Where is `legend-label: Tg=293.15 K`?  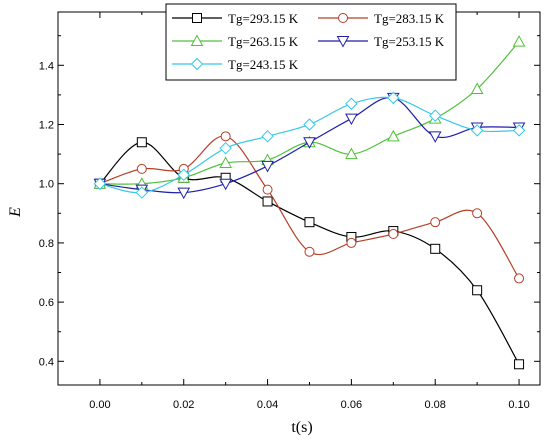 legend-label: Tg=293.15 K is located at coordinates (263, 18).